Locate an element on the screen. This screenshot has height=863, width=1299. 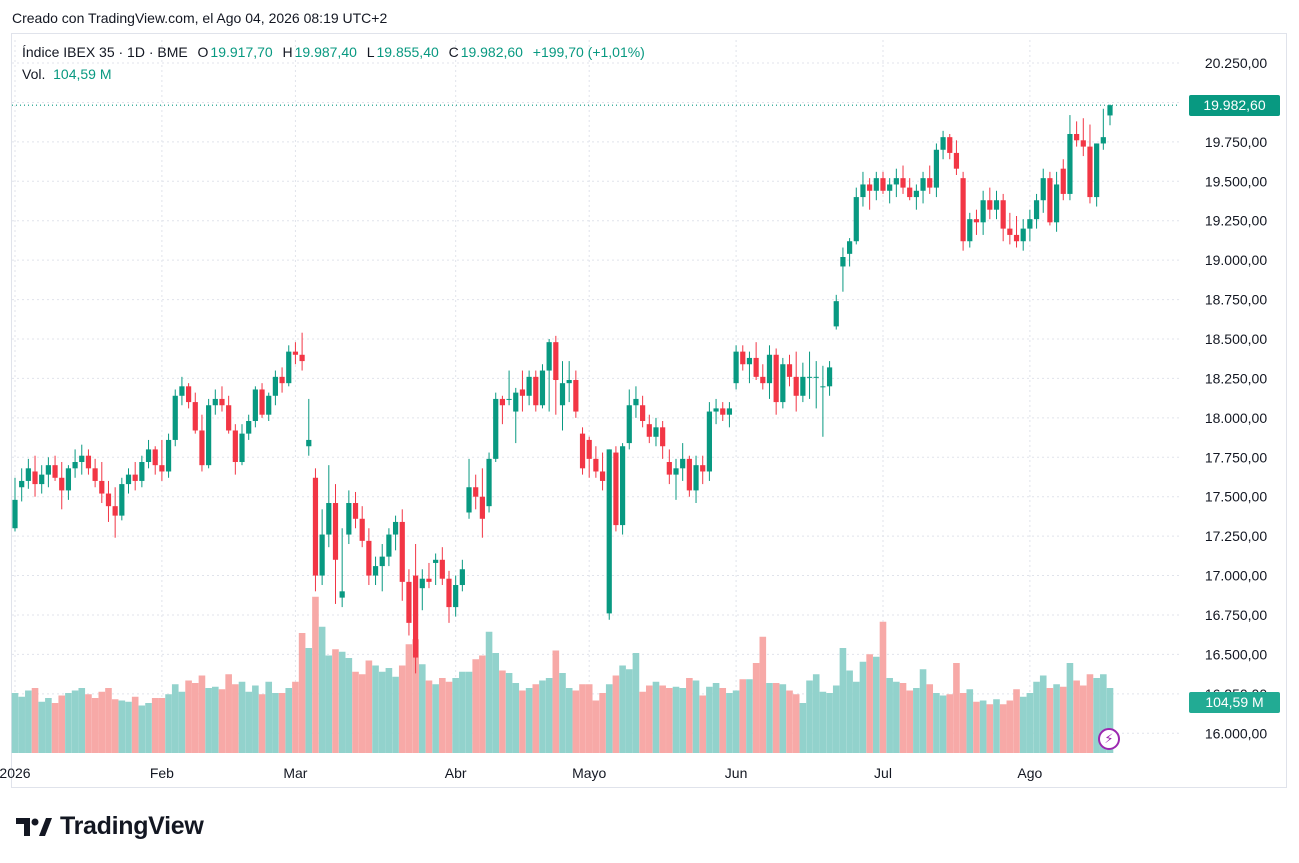
volume-value: 104,59 M is located at coordinates (82, 74).